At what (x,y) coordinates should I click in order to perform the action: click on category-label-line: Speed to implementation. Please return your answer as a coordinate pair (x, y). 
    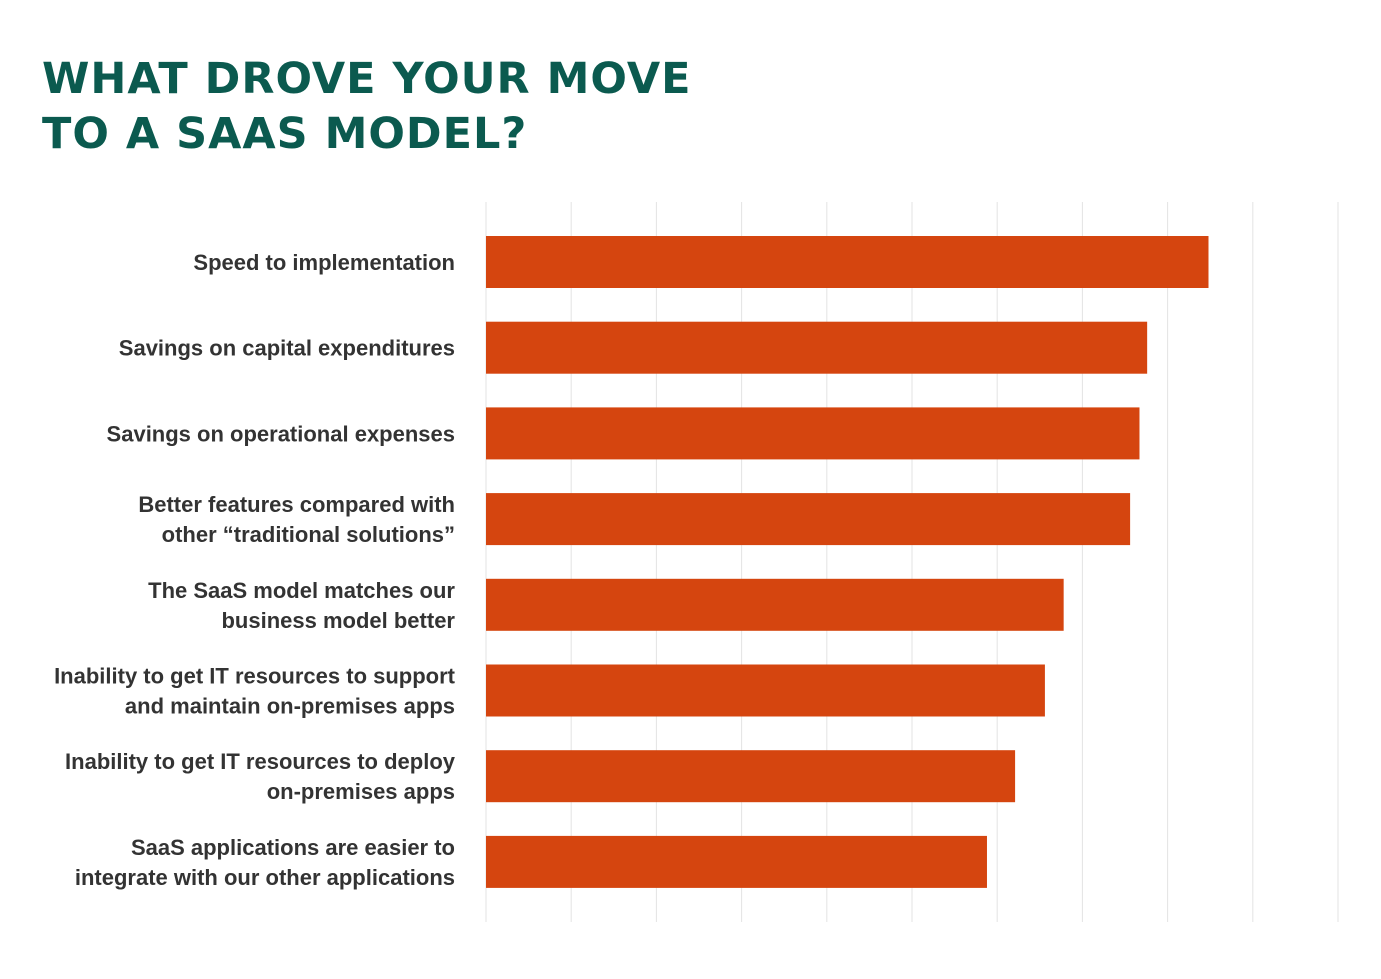
    Looking at the image, I should click on (324, 262).